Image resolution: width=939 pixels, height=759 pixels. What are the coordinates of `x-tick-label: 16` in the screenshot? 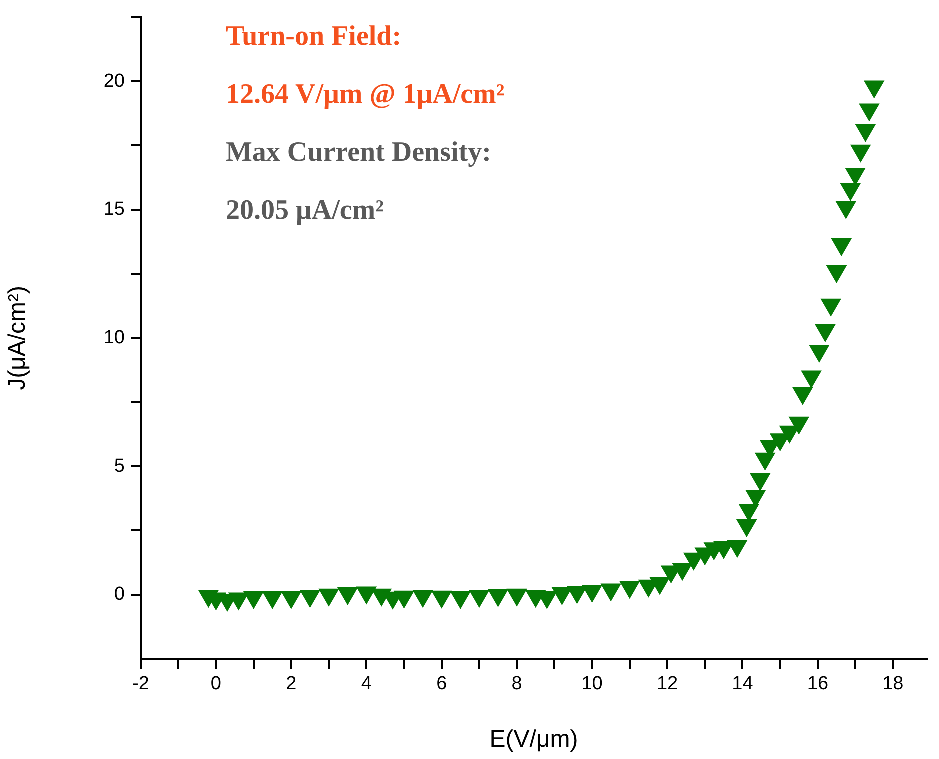 It's located at (818, 684).